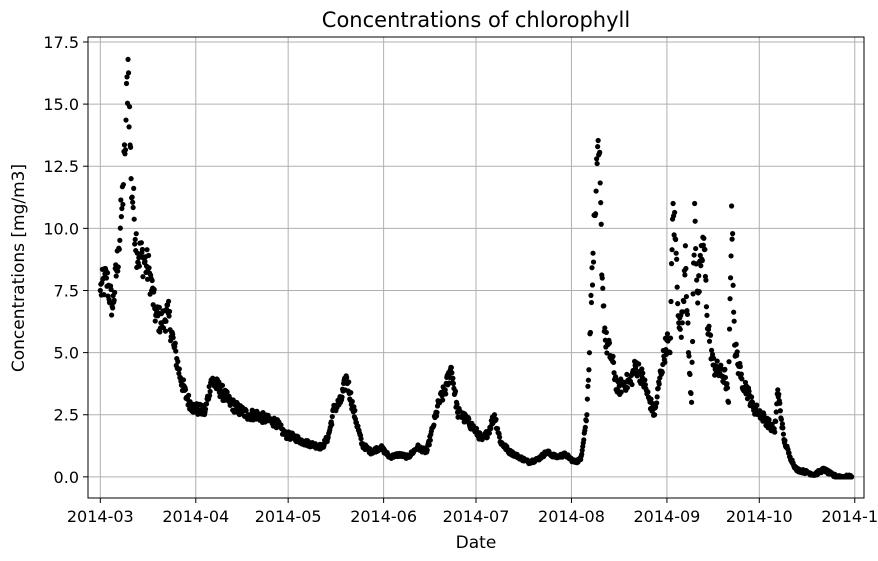 Image resolution: width=878 pixels, height=561 pixels. I want to click on x-tick-label: 2014-09, so click(666, 516).